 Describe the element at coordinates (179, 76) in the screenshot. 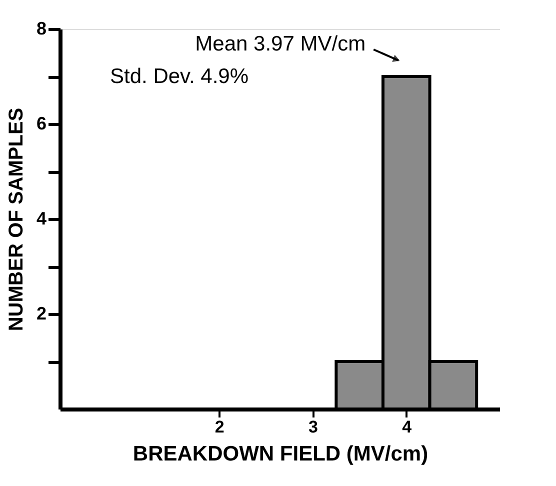

I see `annotation: Std. Dev. 4.9%` at that location.